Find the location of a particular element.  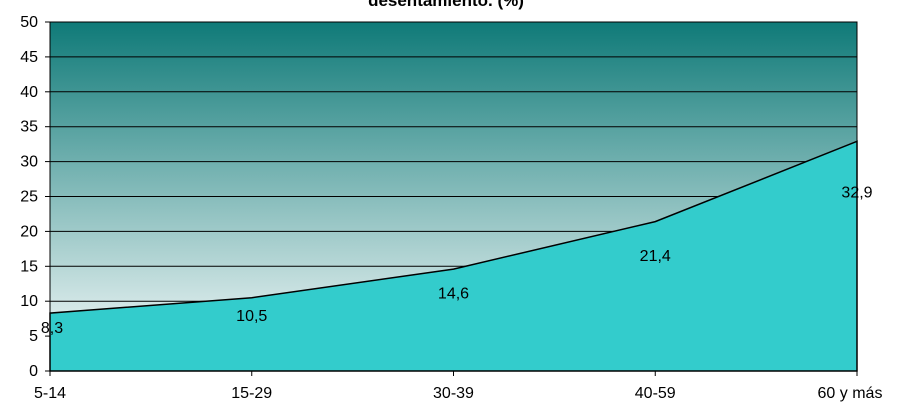

chart-title: desentamiento. (%) is located at coordinates (446, 5).